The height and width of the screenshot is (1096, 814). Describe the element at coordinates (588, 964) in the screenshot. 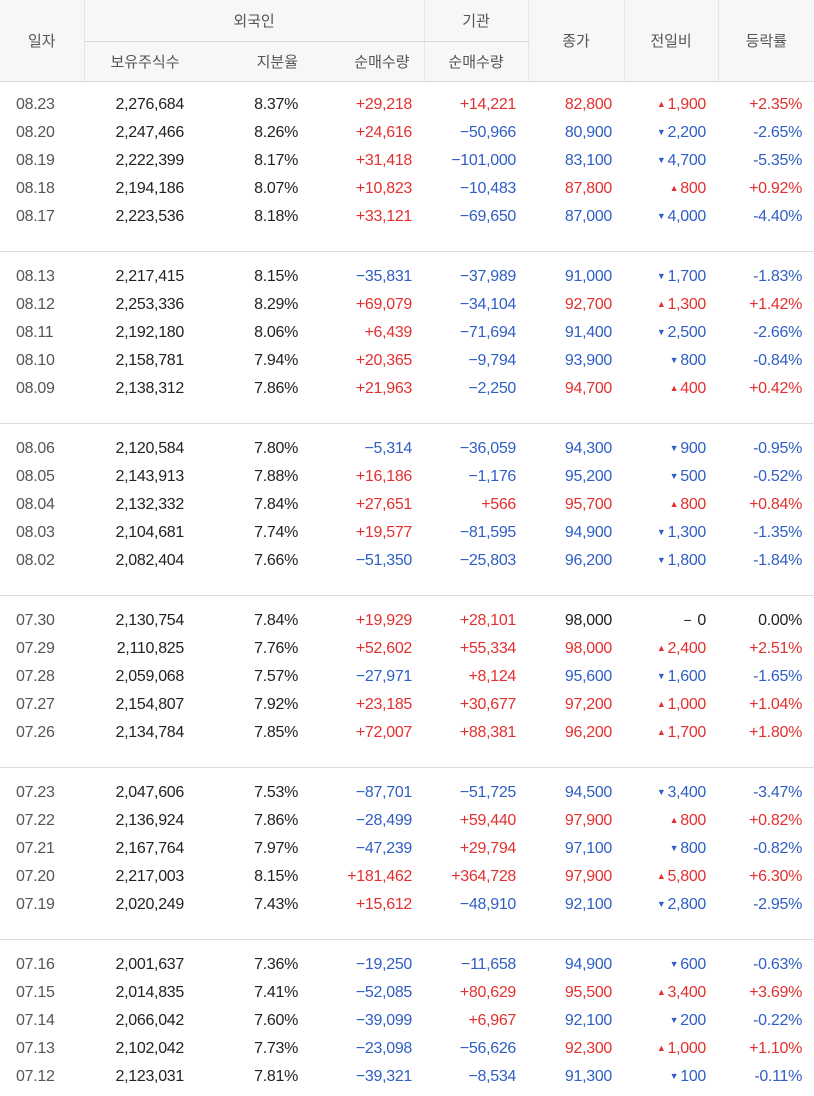

I see `close-price-cell: 94,900` at that location.